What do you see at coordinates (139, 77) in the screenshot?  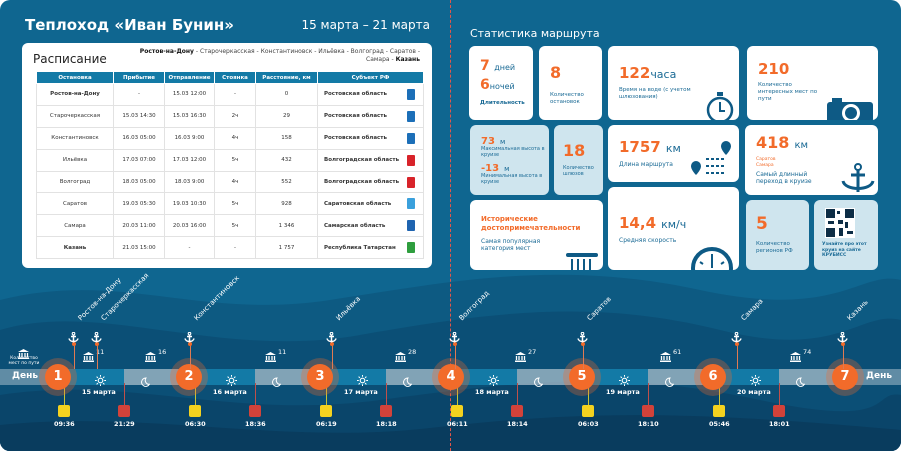 I see `column-header: Прибытие` at bounding box center [139, 77].